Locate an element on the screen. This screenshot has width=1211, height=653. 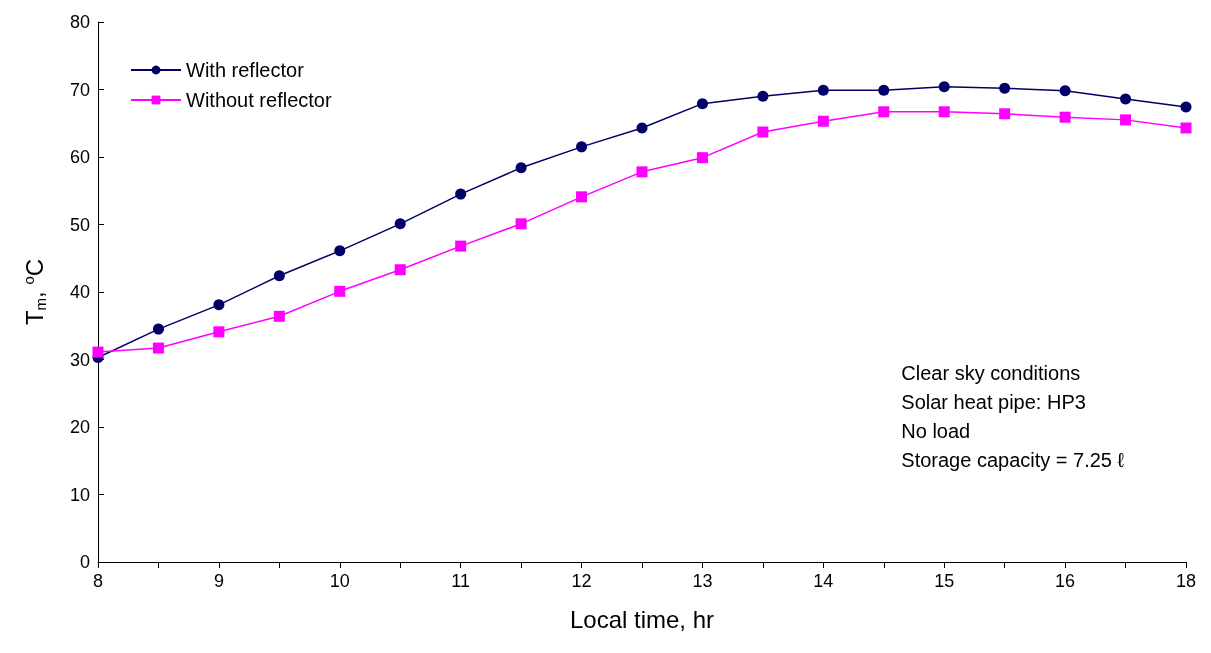
legend-label: Without reflector is located at coordinates (259, 100).